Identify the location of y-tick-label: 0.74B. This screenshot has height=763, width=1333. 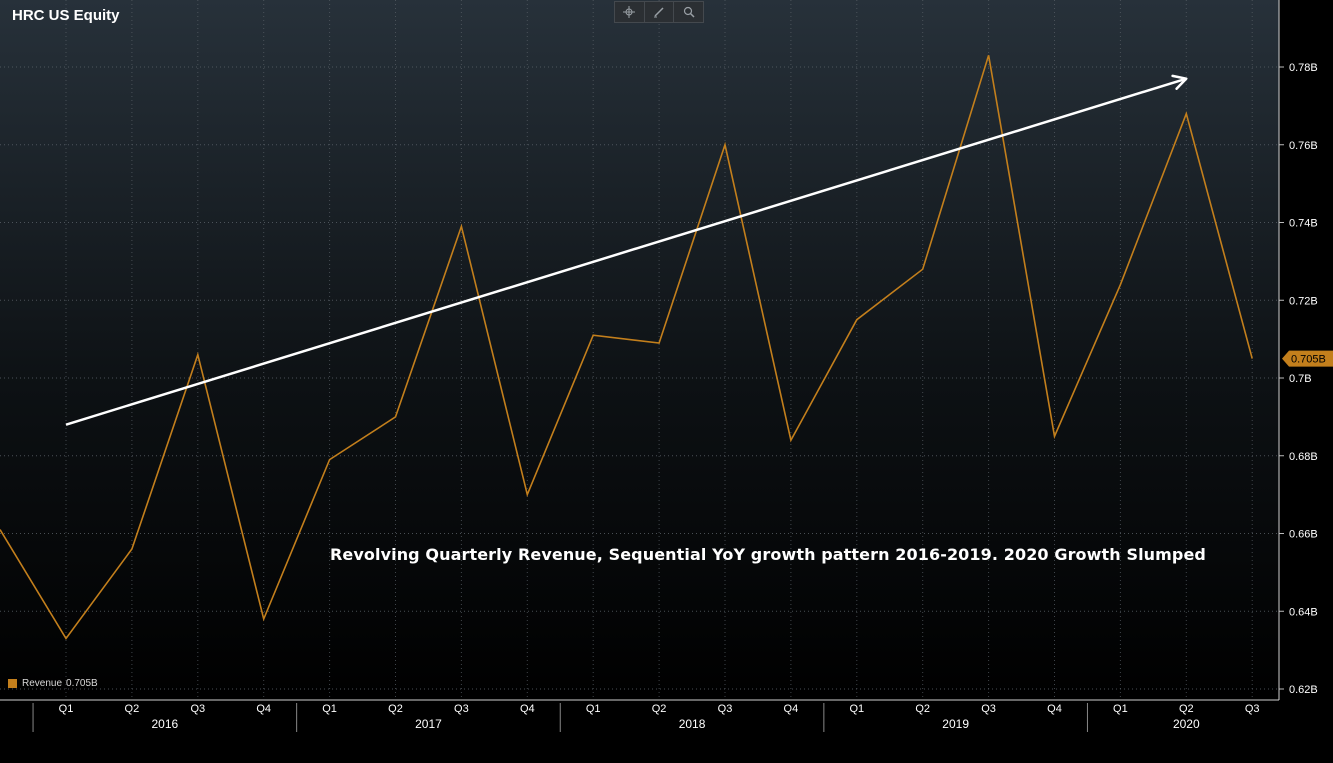
(1303, 224).